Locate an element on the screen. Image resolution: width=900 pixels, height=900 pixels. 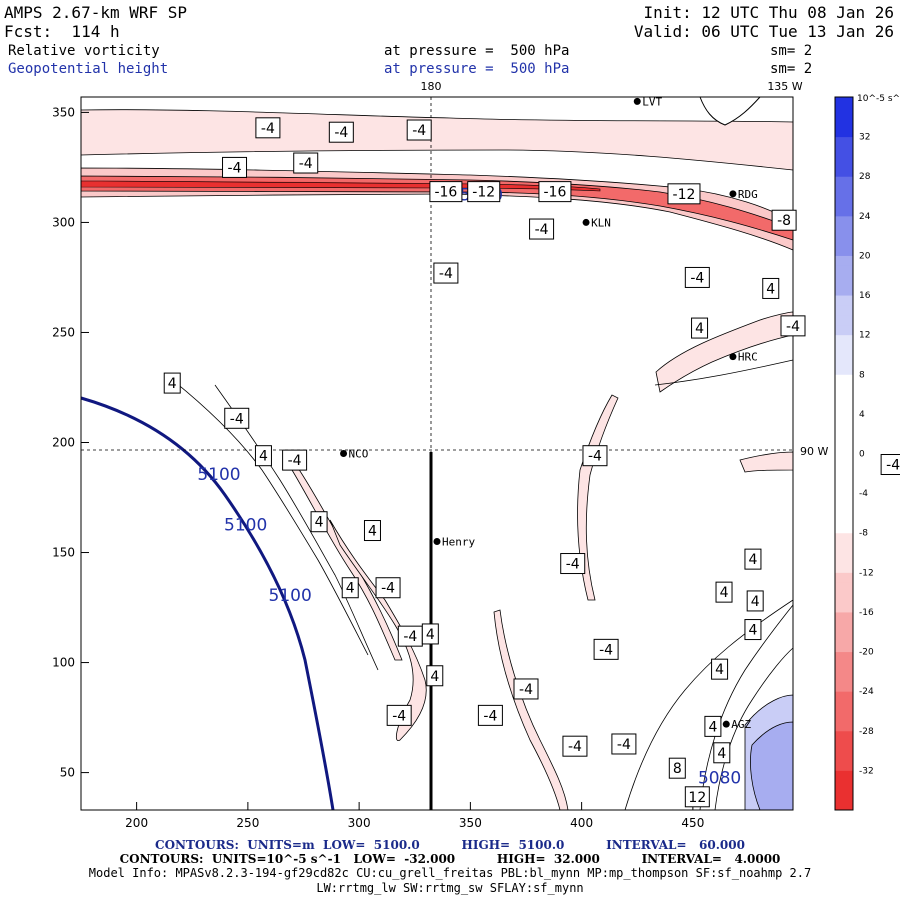
y-tick-label: 250 is located at coordinates (63, 332).